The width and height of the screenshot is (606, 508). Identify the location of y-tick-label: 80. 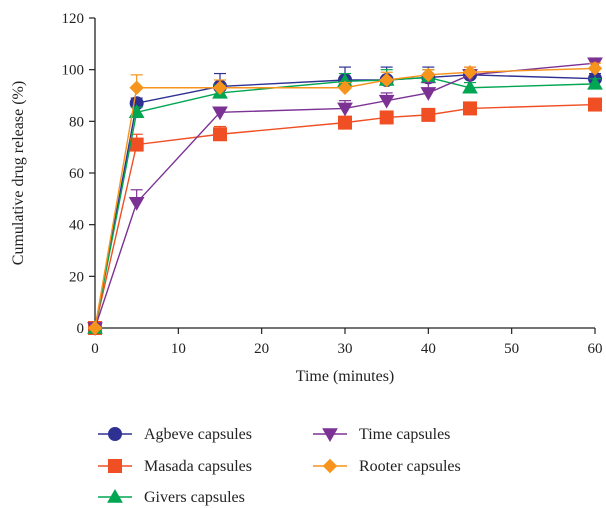
(76, 122).